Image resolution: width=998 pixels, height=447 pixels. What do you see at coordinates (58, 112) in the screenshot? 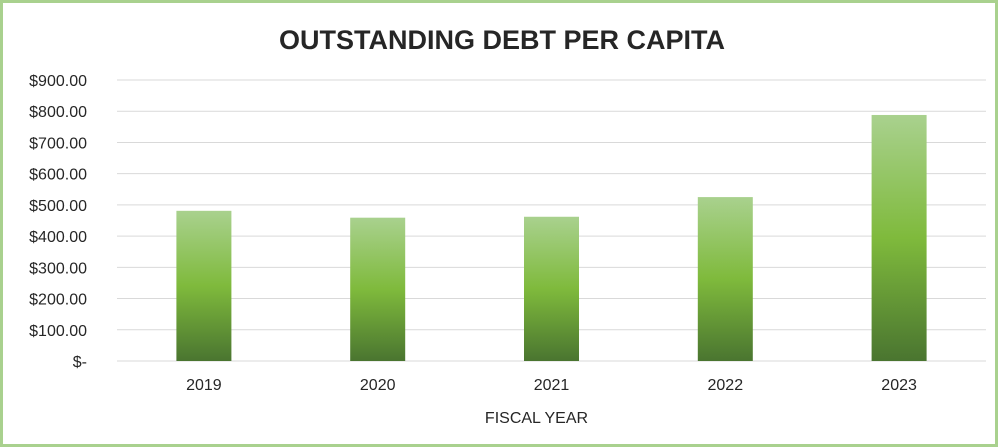
I see `y-tick-label: $800.00` at bounding box center [58, 112].